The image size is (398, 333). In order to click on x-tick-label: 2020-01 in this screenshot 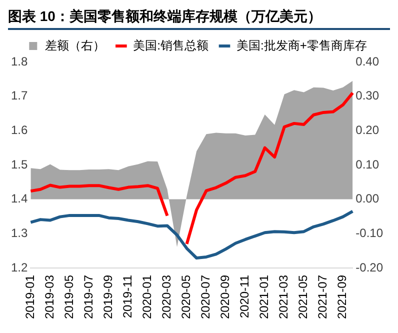, I will do `click(147, 297)`.